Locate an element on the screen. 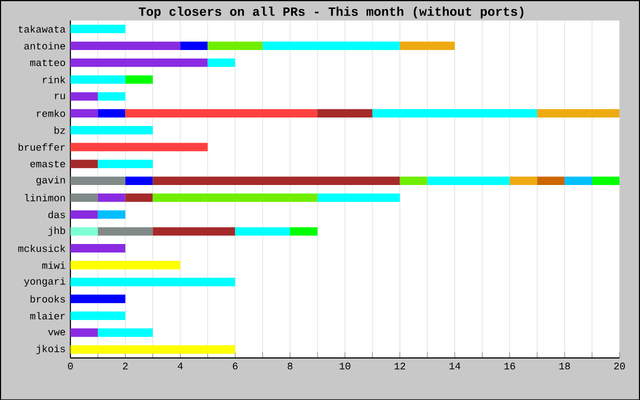 Image resolution: width=640 pixels, height=400 pixels. y-tick-label: jhb is located at coordinates (57, 231).